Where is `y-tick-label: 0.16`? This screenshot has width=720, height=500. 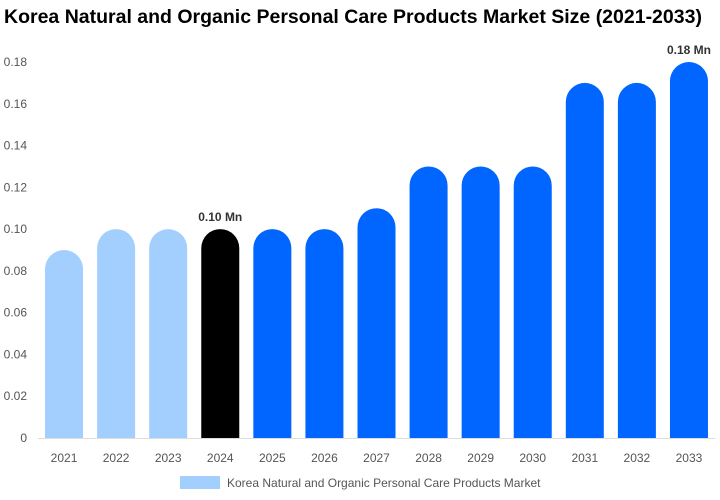
y-tick-label: 0.16 is located at coordinates (16, 104).